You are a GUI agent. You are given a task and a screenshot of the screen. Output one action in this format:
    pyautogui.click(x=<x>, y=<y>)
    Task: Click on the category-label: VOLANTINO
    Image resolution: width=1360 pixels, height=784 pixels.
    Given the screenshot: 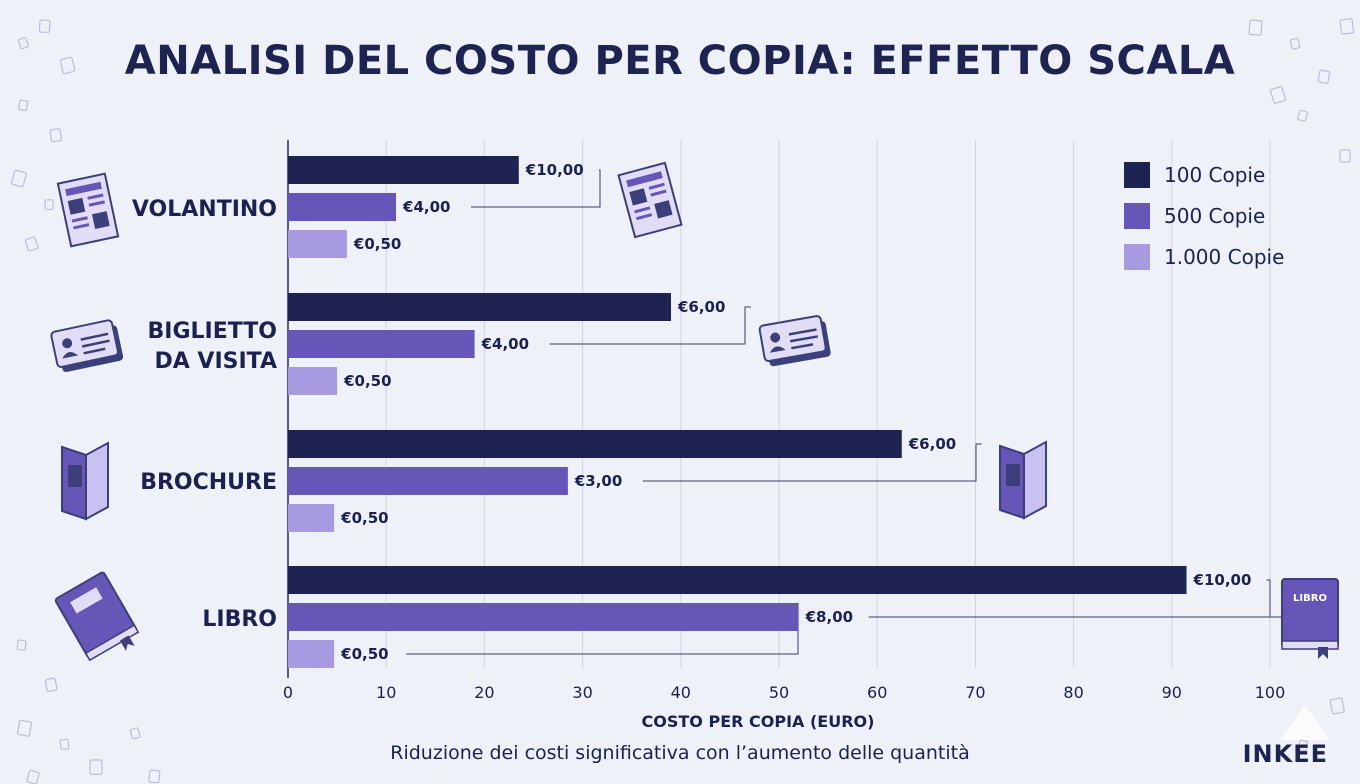 What is the action you would take?
    pyautogui.click(x=204, y=209)
    